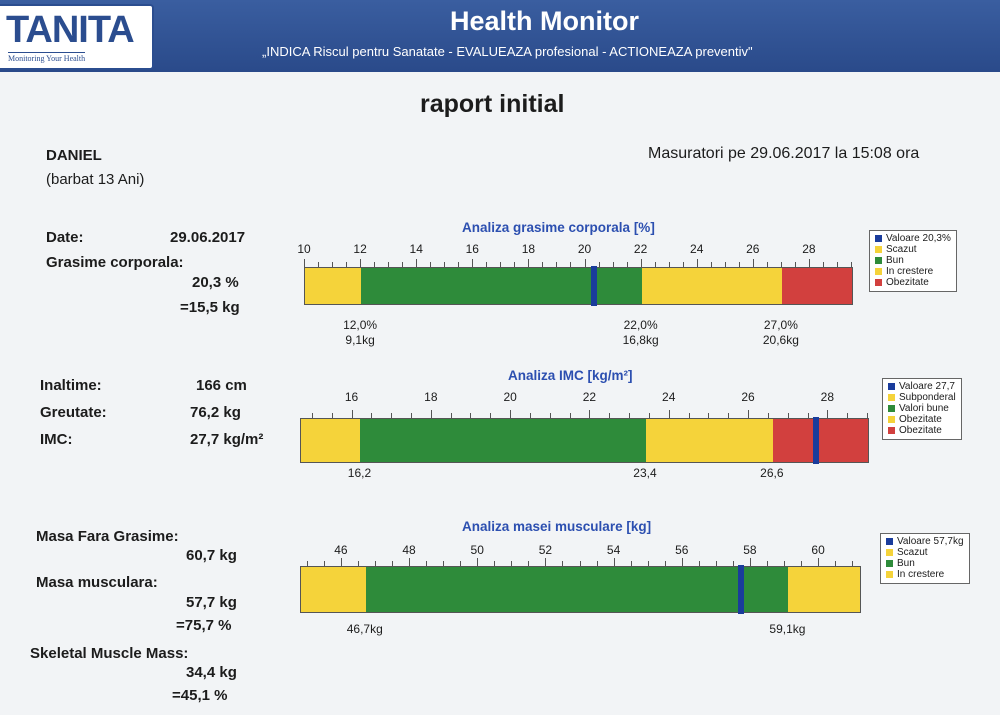 This screenshot has height=715, width=1000. Describe the element at coordinates (74, 155) in the screenshot. I see `person-name: DANIEL` at that location.